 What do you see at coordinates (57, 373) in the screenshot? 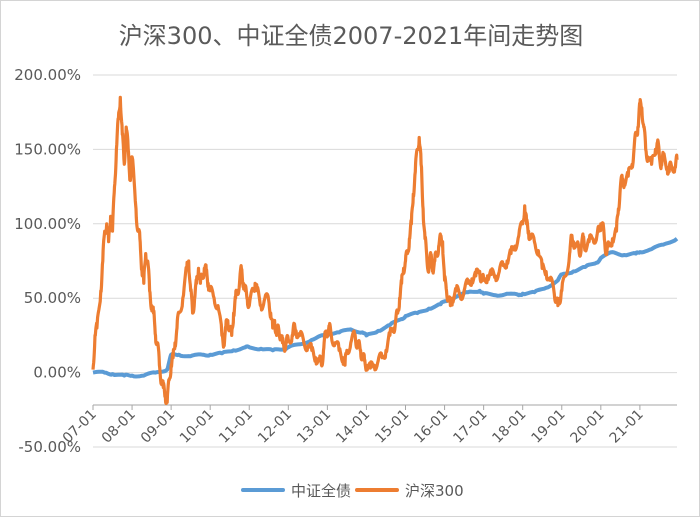
I see `y-tick-label: 0.00%` at bounding box center [57, 373].